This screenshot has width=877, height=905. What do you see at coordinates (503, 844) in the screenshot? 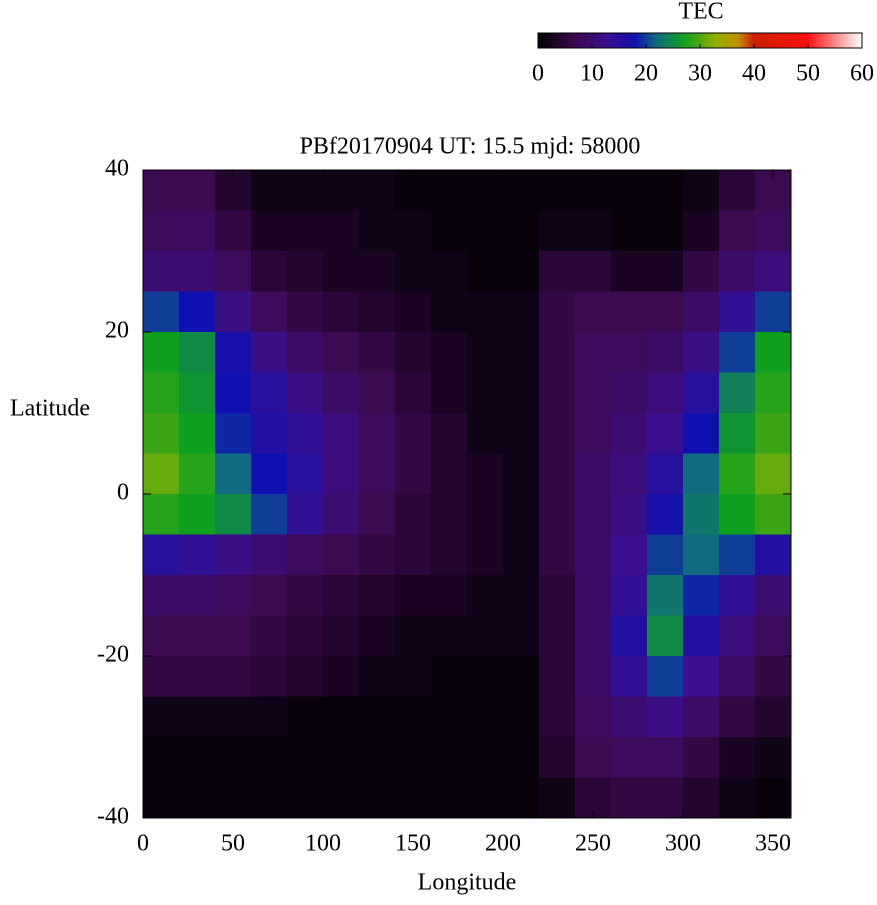
I see `x-tick-label: 200` at bounding box center [503, 844].